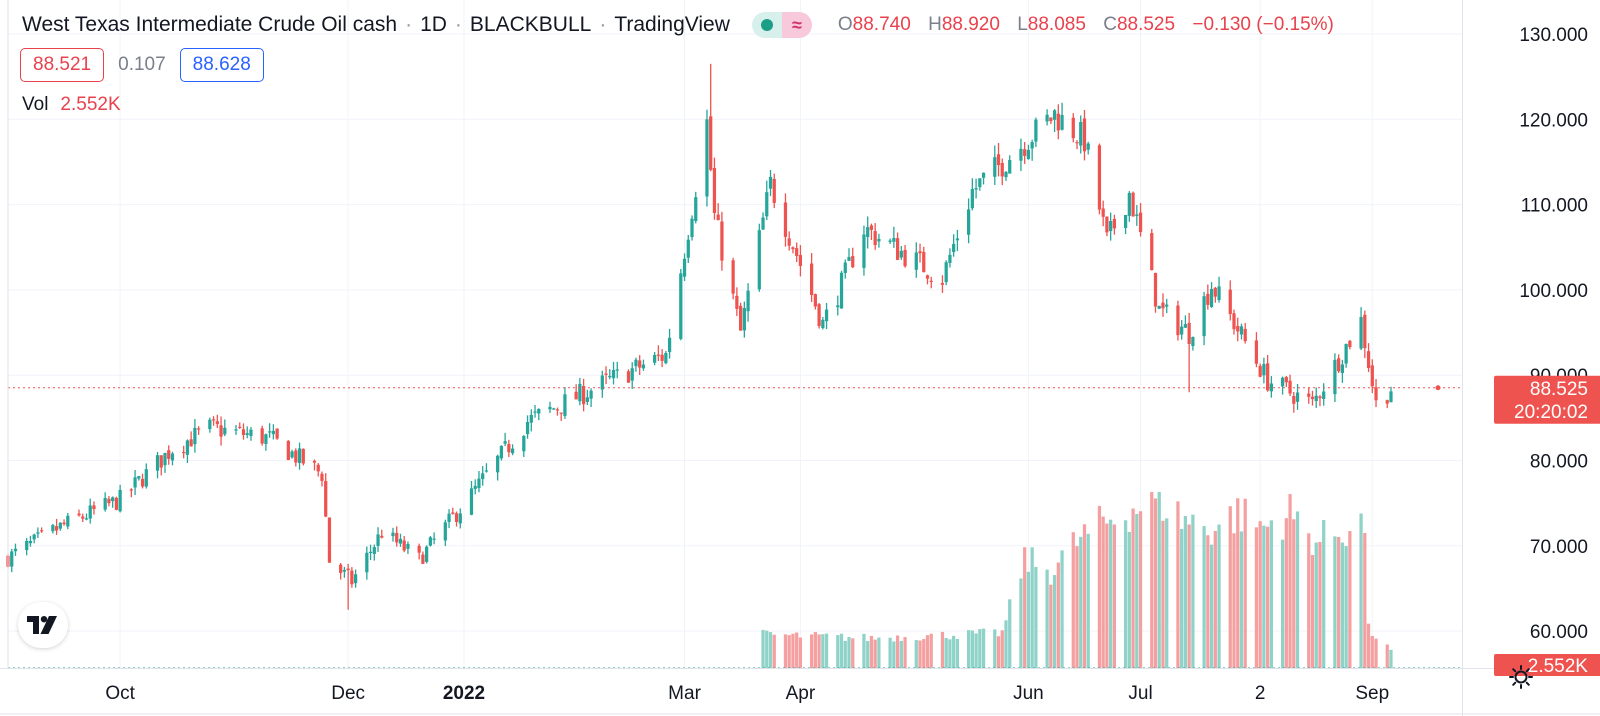 Image resolution: width=1600 pixels, height=716 pixels. Describe the element at coordinates (672, 24) in the screenshot. I see `platform-label: TradingView` at that location.